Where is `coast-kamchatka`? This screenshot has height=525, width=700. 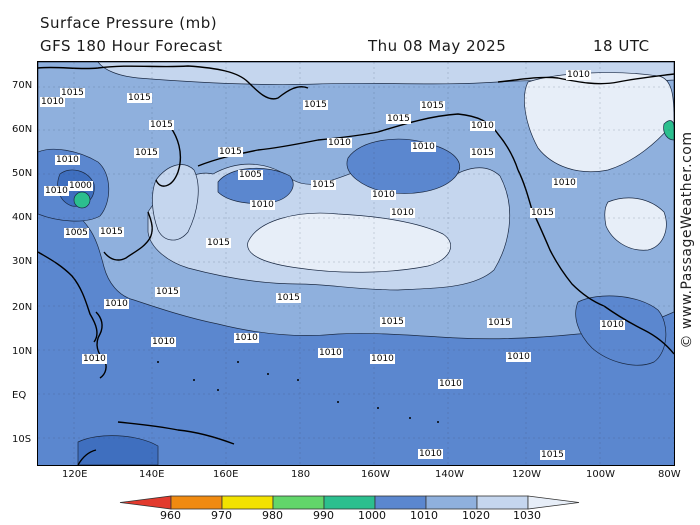
coast-kamchatka is located at coordinates (168, 155).